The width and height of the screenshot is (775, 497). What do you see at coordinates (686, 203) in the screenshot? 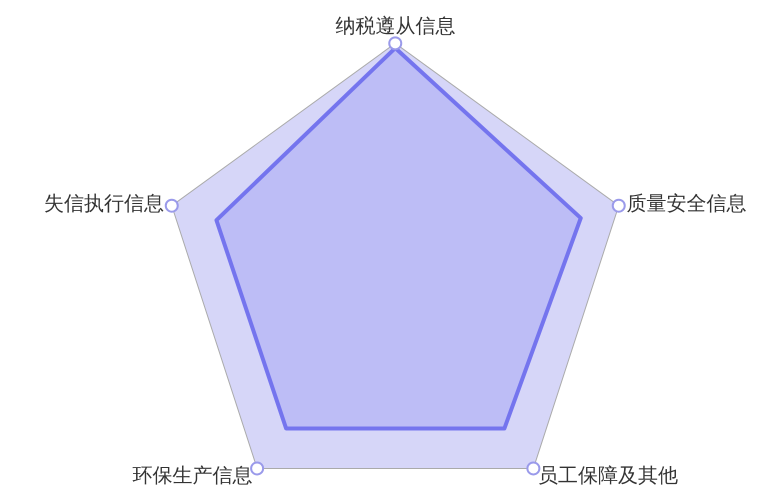
I see `spoke-label: 质量安全信息` at bounding box center [686, 203].